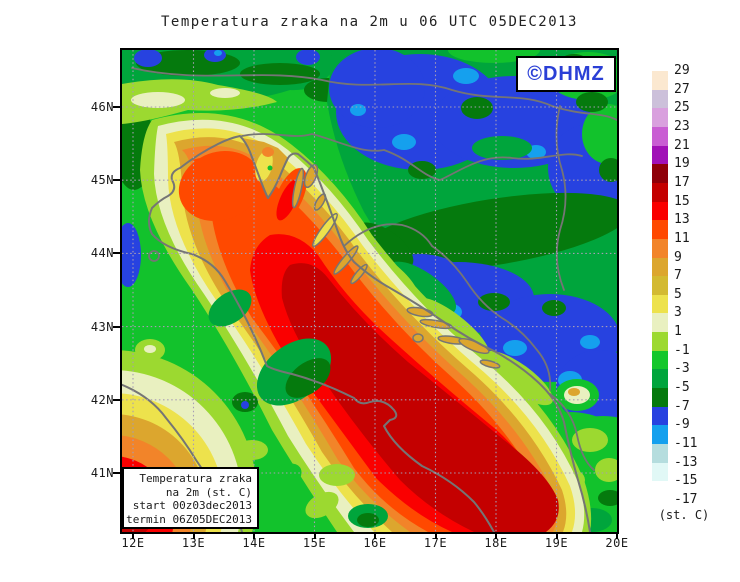 The image size is (740, 582). I want to click on colorbar-tick-label: 25, so click(682, 108).